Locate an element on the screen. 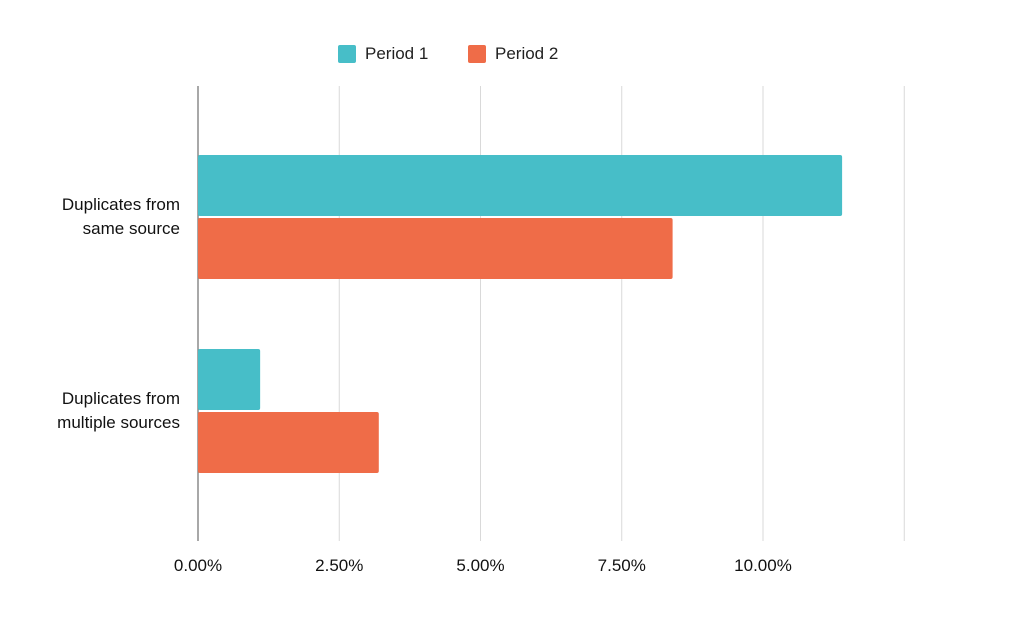 This screenshot has width=1024, height=633. x-tick-label: 10.00% is located at coordinates (763, 565).